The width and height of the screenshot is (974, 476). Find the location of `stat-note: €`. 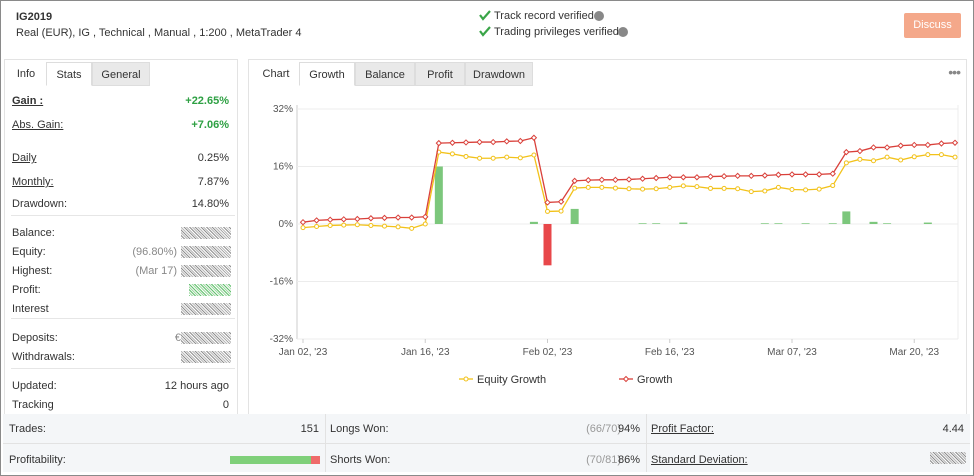

stat-note: € is located at coordinates (177, 338).